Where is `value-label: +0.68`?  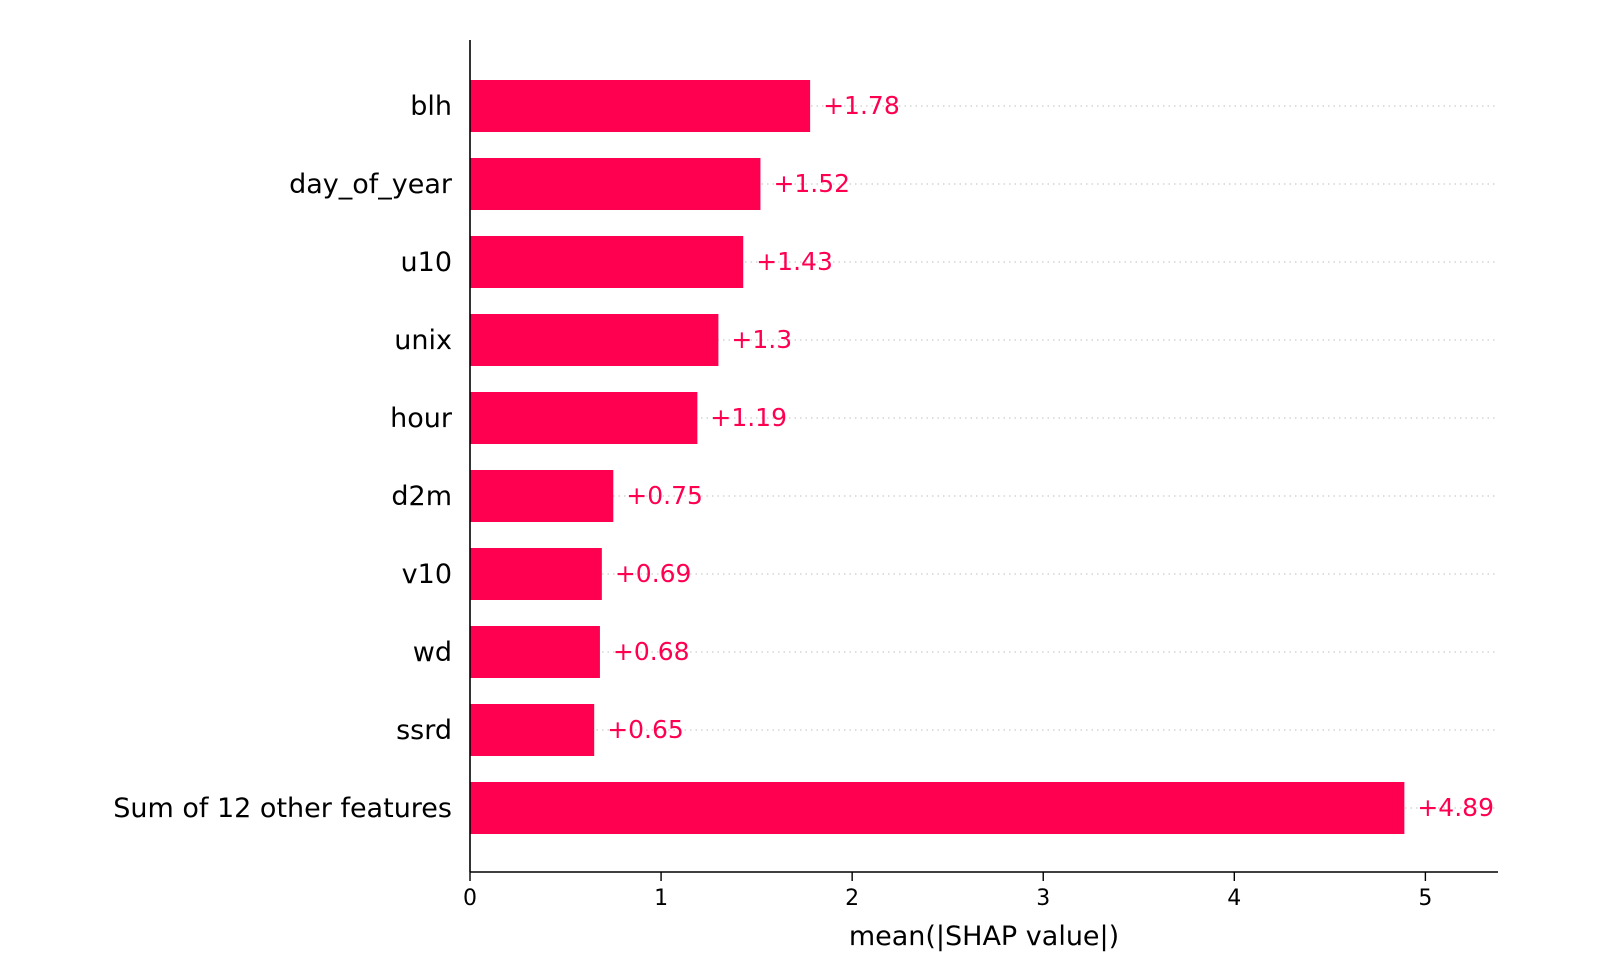
value-label: +0.68 is located at coordinates (651, 651).